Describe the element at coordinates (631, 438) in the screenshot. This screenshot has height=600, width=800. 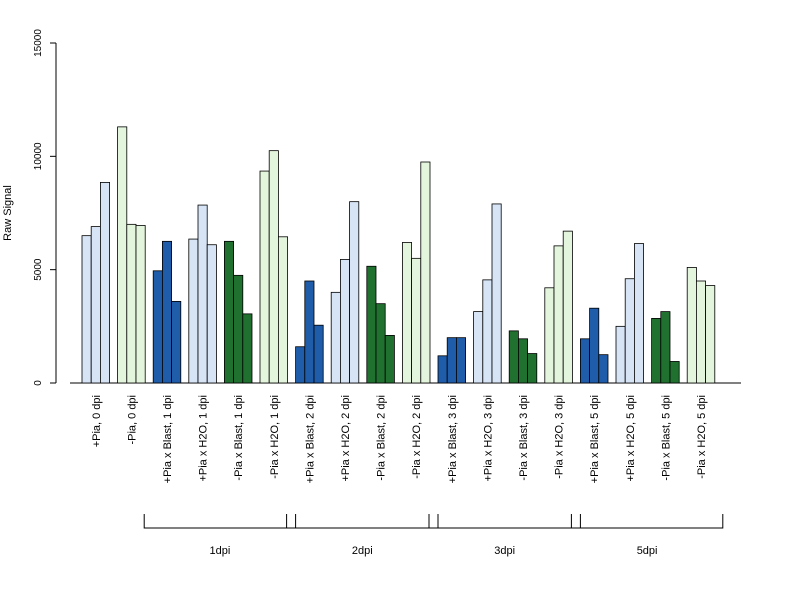
I see `x-tick-label: +Pia x H2O, 5 dpi` at that location.